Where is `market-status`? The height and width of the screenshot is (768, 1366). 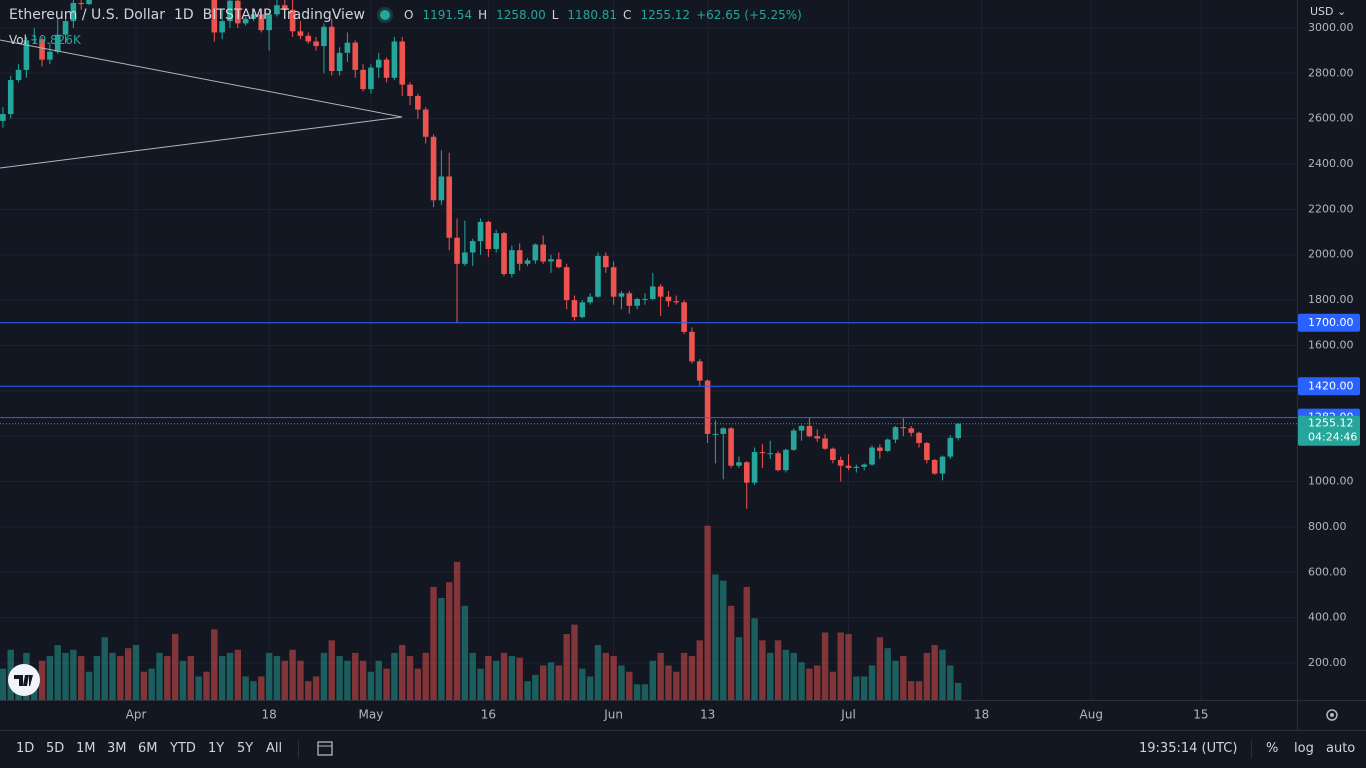
market-status is located at coordinates (385, 15).